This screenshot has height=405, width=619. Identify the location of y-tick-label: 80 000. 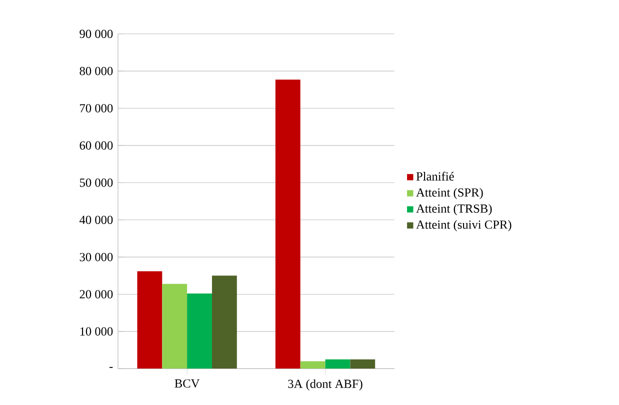
(96, 71).